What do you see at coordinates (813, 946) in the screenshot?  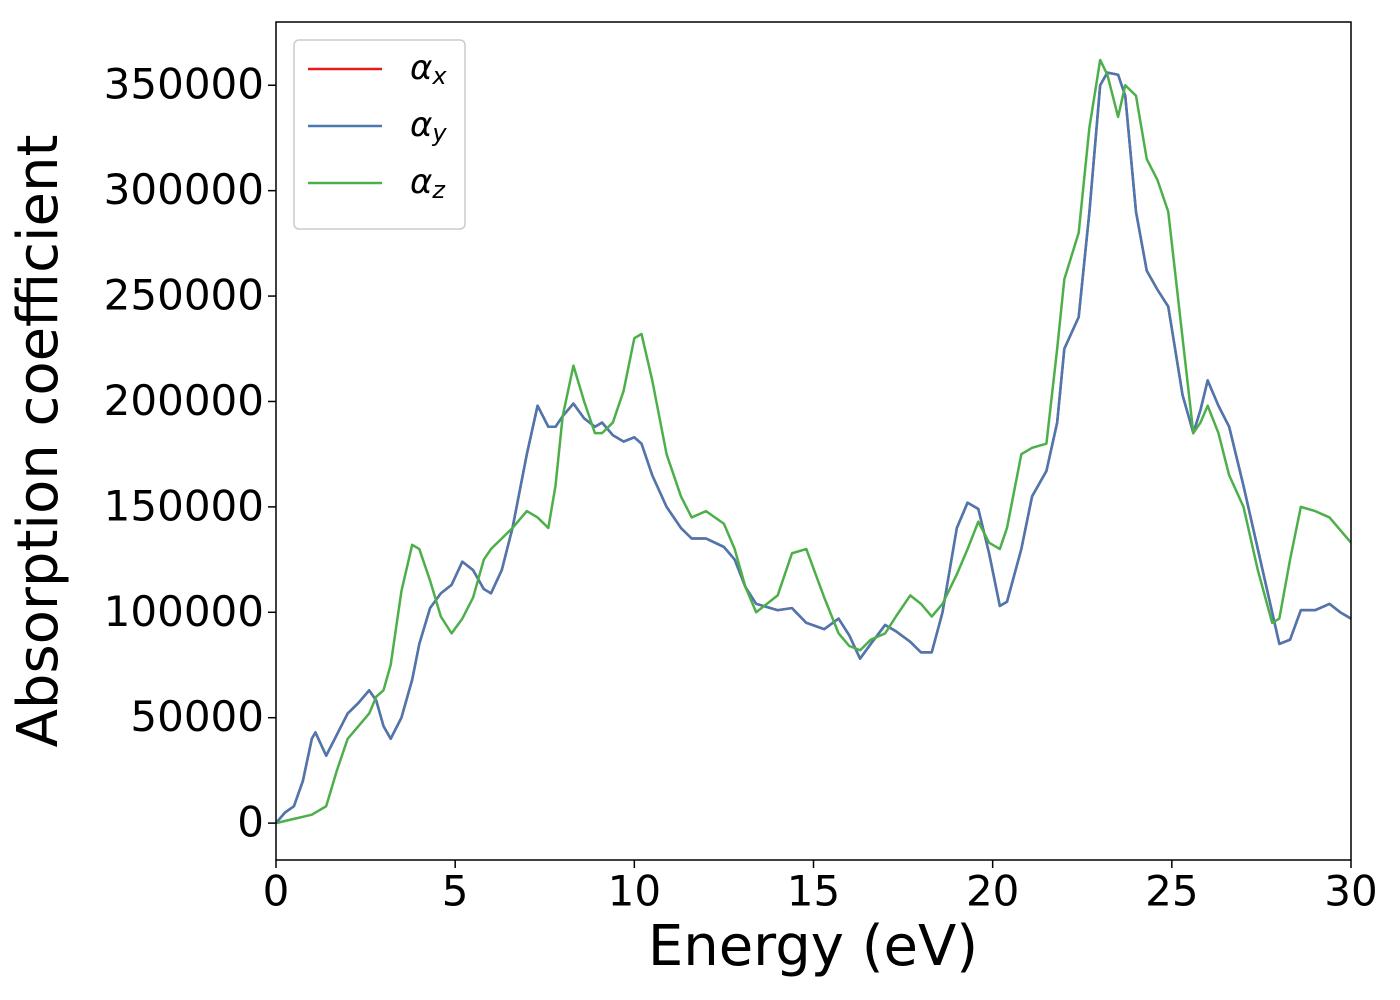 I see `x-axis-label: Energy (eV)` at bounding box center [813, 946].